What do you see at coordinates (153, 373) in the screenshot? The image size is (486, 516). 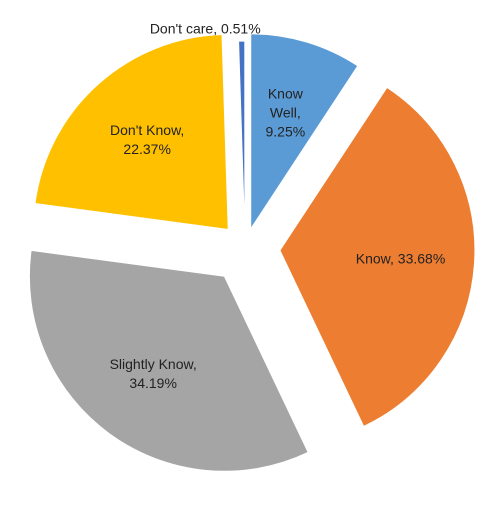 I see `data-label: Slightly Know, 34.19%` at bounding box center [153, 373].